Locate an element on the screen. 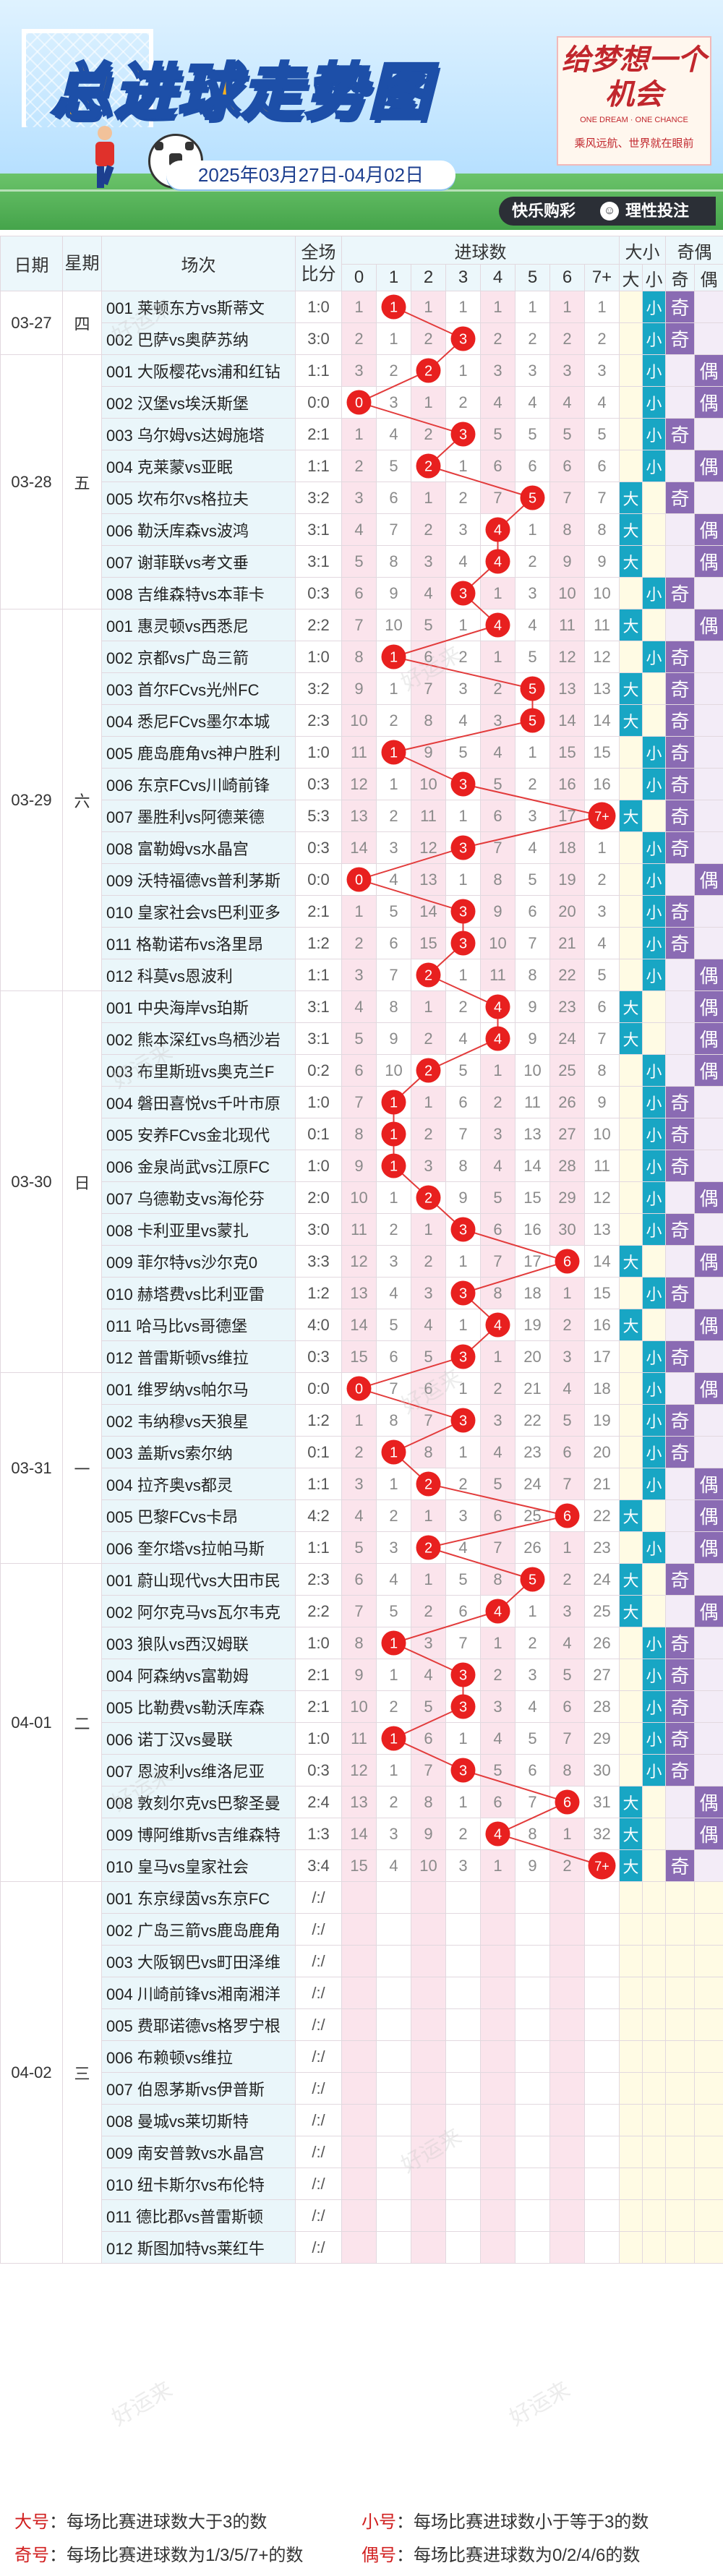  table-row: 008 曼城vs莱切斯特/:/ is located at coordinates (362, 2120).